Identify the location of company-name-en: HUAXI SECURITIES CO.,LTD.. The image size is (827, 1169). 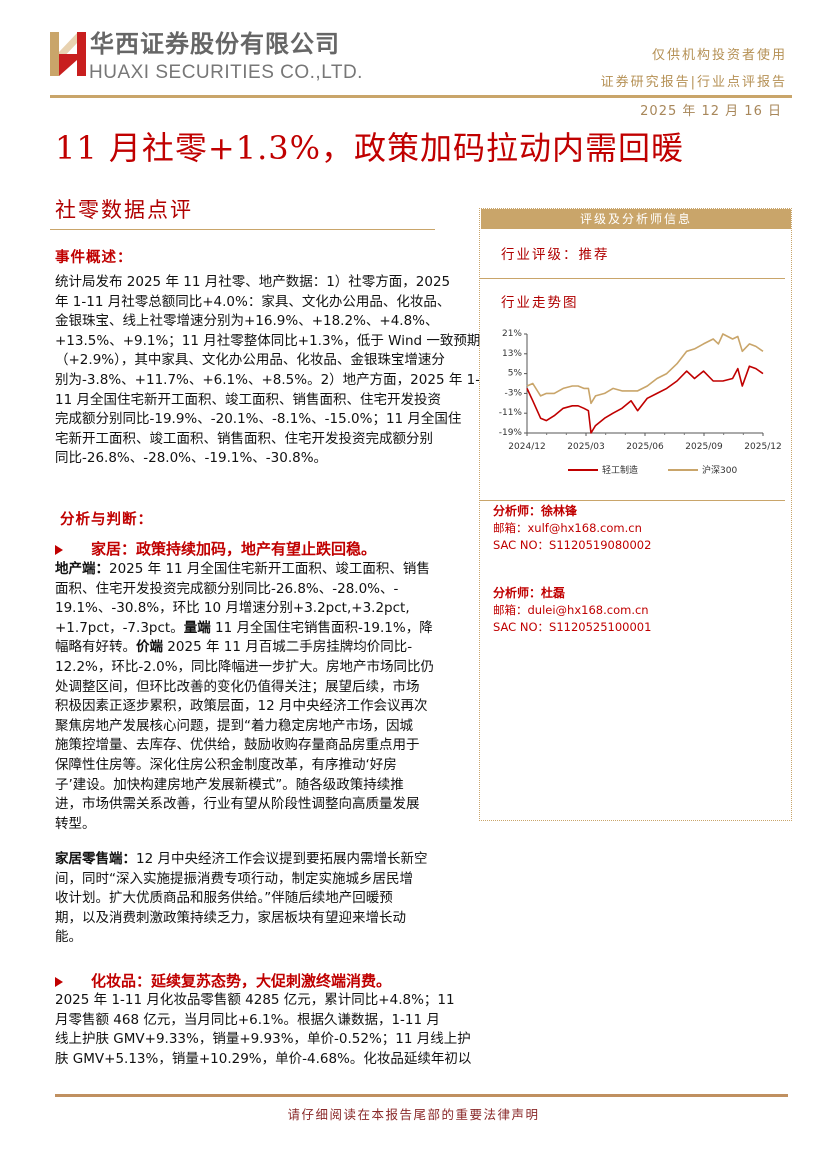
(226, 72).